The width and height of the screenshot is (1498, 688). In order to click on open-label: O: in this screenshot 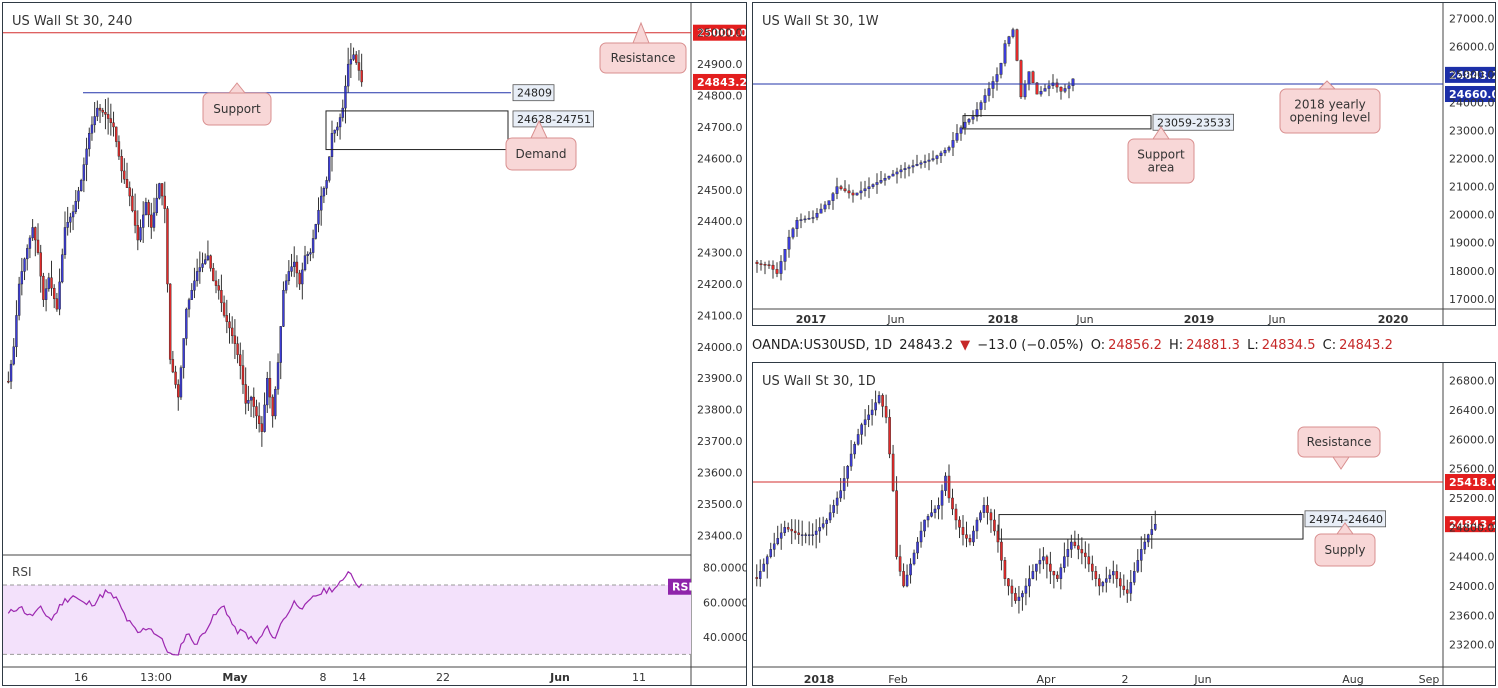, I will do `click(1098, 345)`.